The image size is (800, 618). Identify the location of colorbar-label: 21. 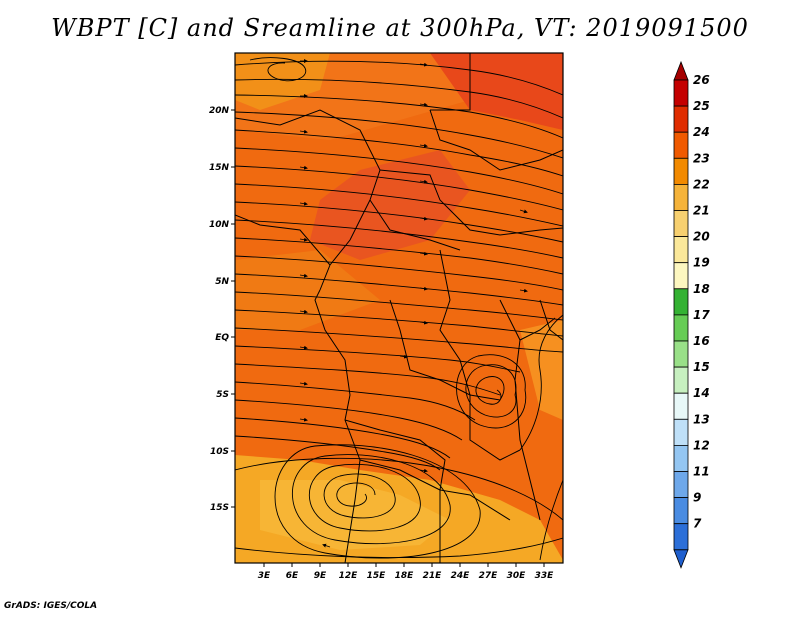
(701, 211).